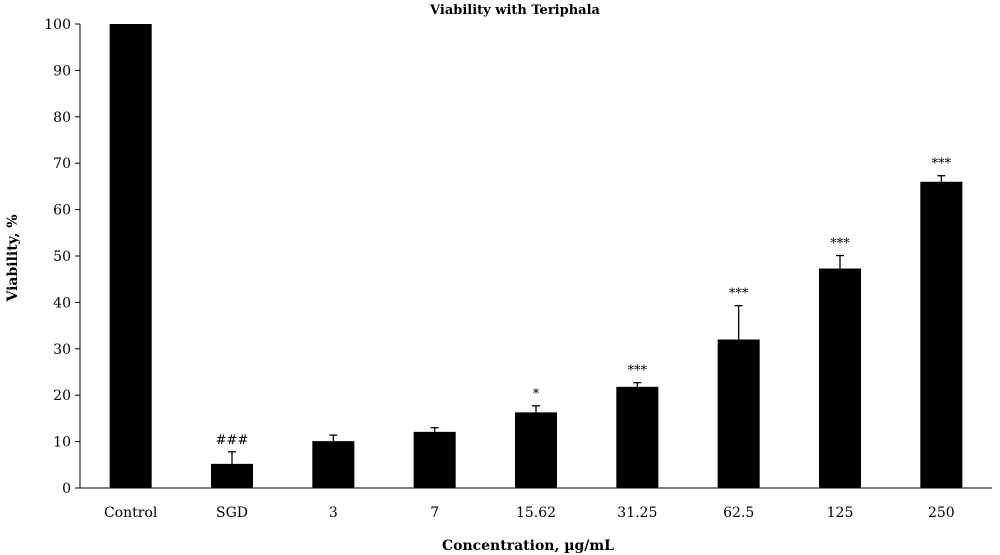 Image resolution: width=1000 pixels, height=555 pixels. Describe the element at coordinates (333, 513) in the screenshot. I see `x-tick-label: 3` at that location.